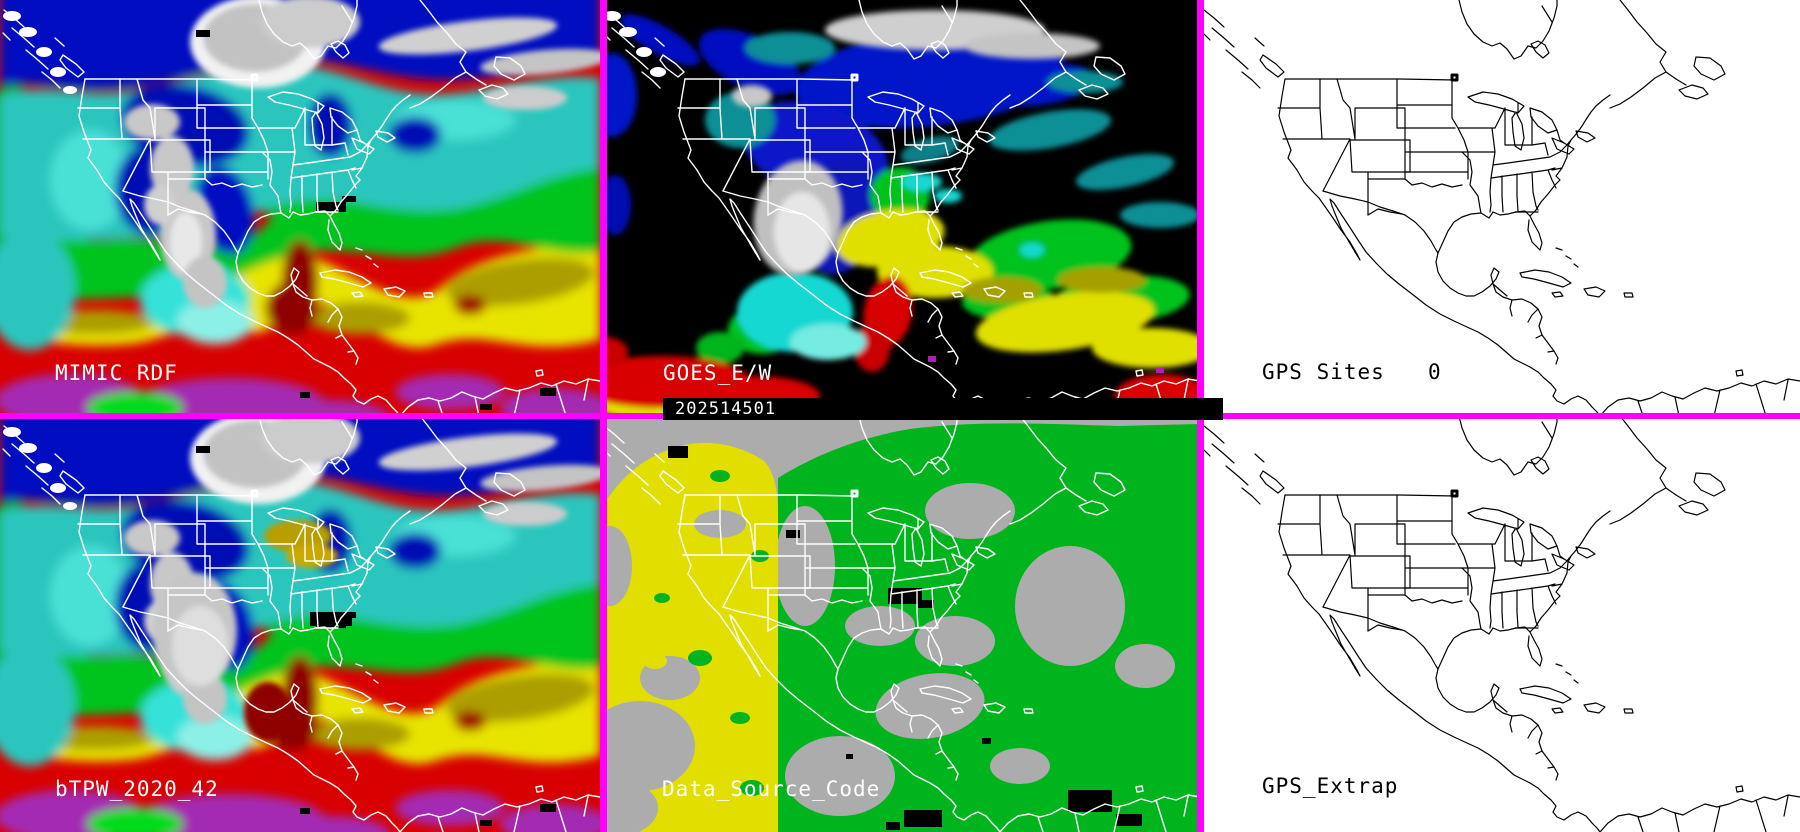  I want to click on timestamp-bar: 202514501, so click(943, 409).